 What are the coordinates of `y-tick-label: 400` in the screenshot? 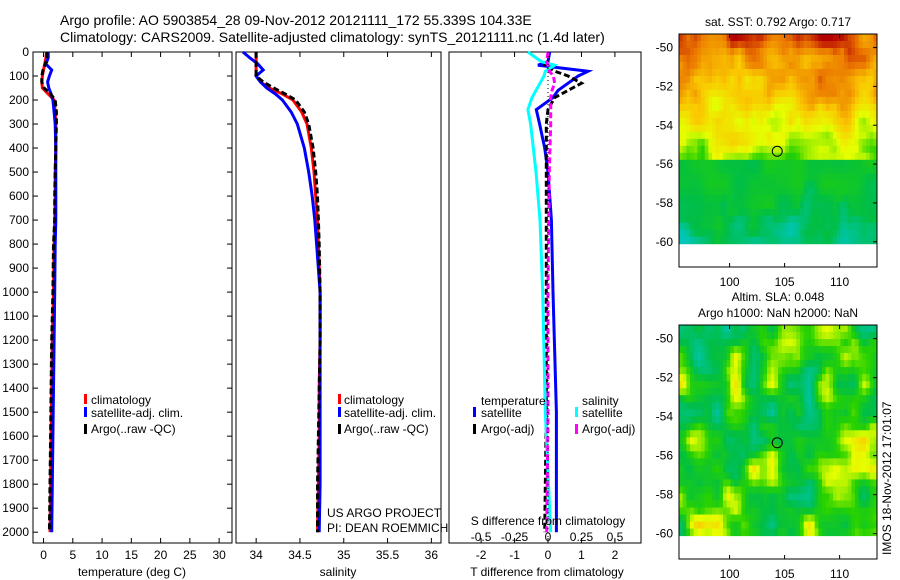 It's located at (19, 148).